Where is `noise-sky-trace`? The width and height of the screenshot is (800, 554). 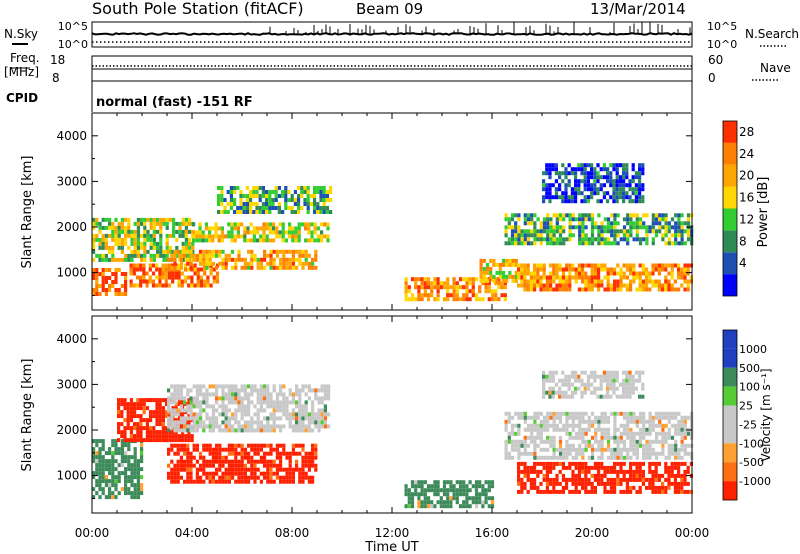
noise-sky-trace is located at coordinates (392, 34).